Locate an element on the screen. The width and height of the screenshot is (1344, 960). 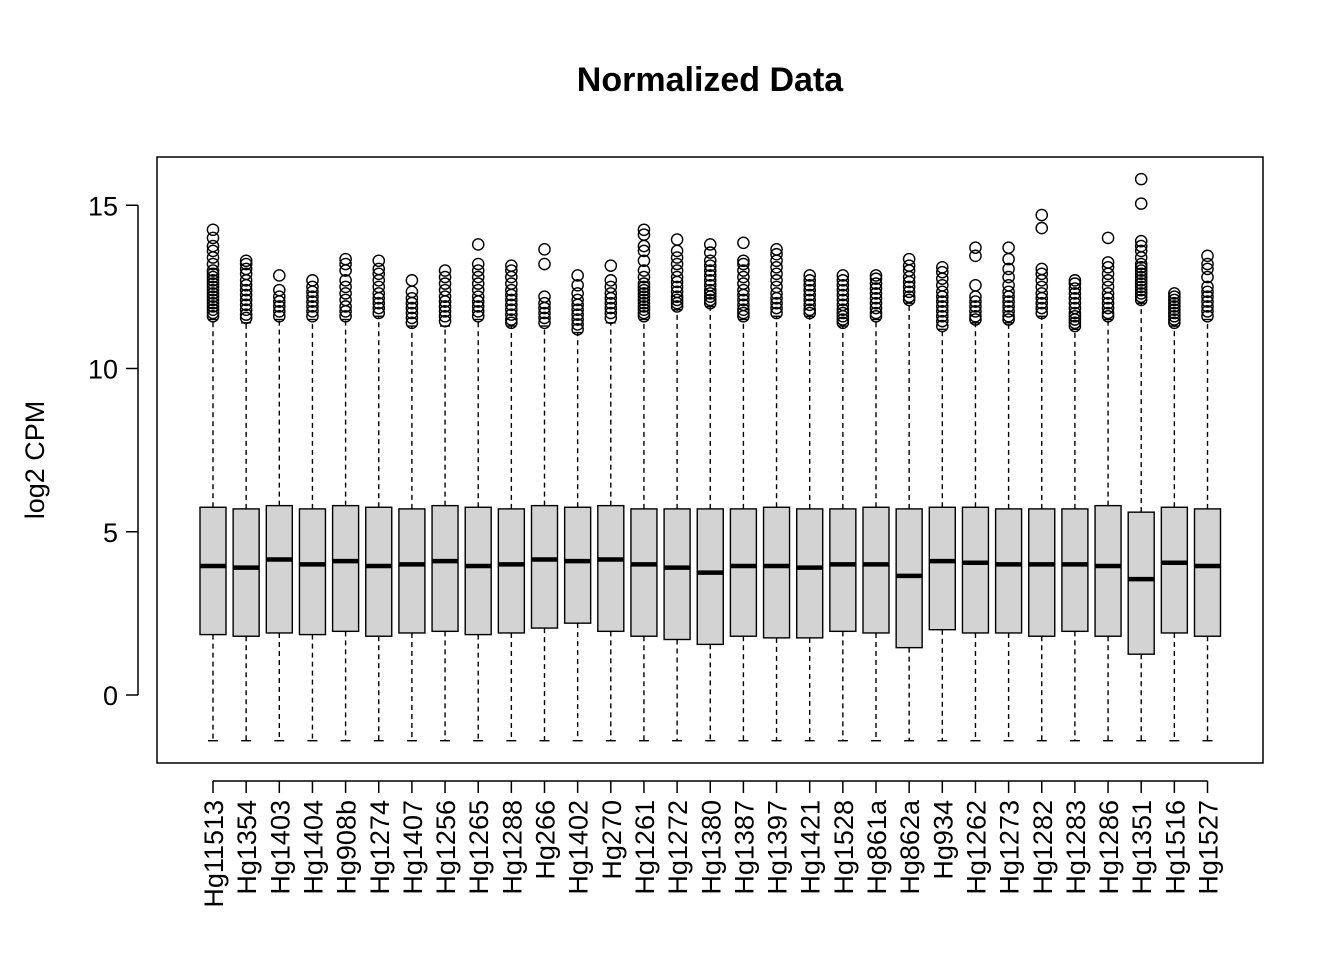
box-Hg861a is located at coordinates (876, 505).